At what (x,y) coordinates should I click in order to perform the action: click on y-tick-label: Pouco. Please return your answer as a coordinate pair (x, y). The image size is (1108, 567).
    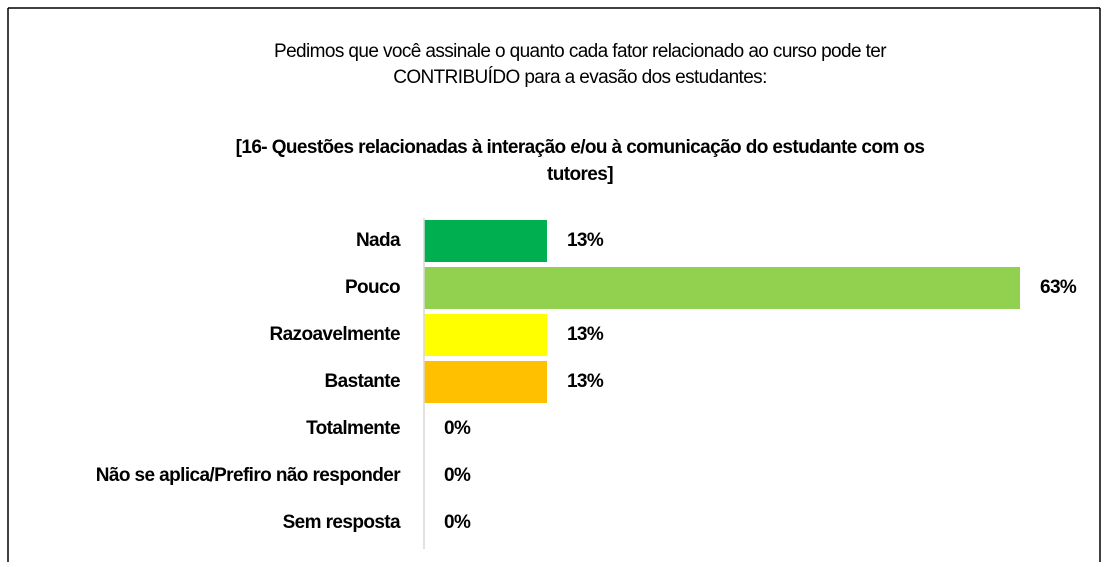
    Looking at the image, I should click on (372, 287).